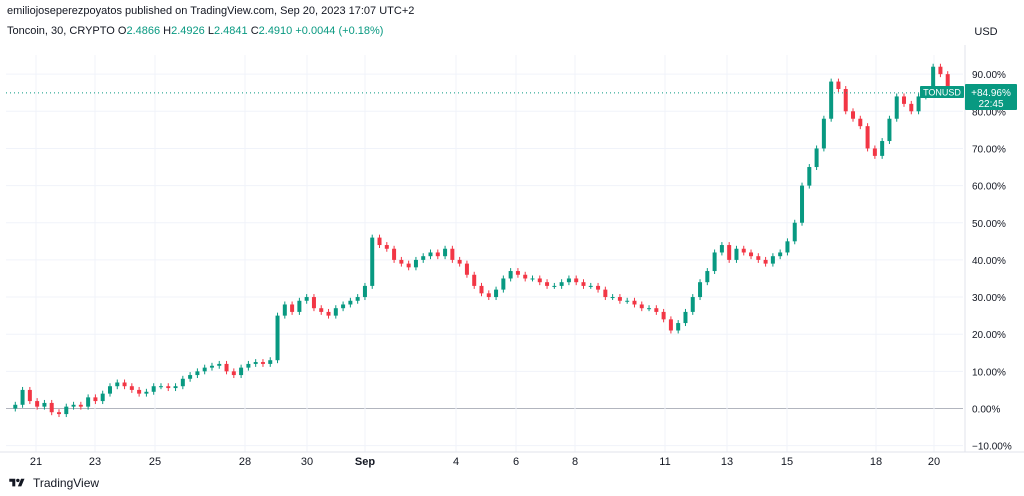 This screenshot has width=1024, height=496. Describe the element at coordinates (245, 462) in the screenshot. I see `x-tick-label: 28` at that location.